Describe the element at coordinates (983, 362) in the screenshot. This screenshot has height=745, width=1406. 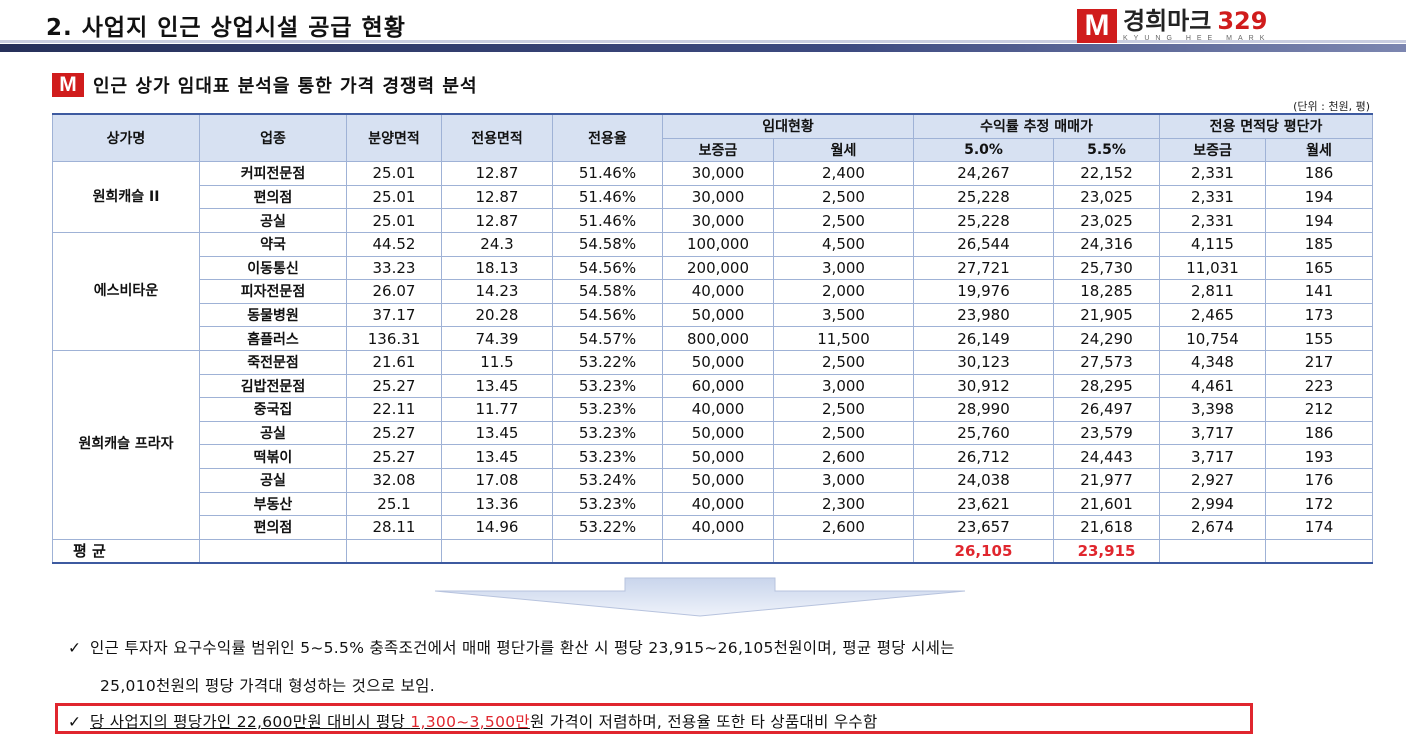
I see `price-5-0-cell: 30,123` at that location.